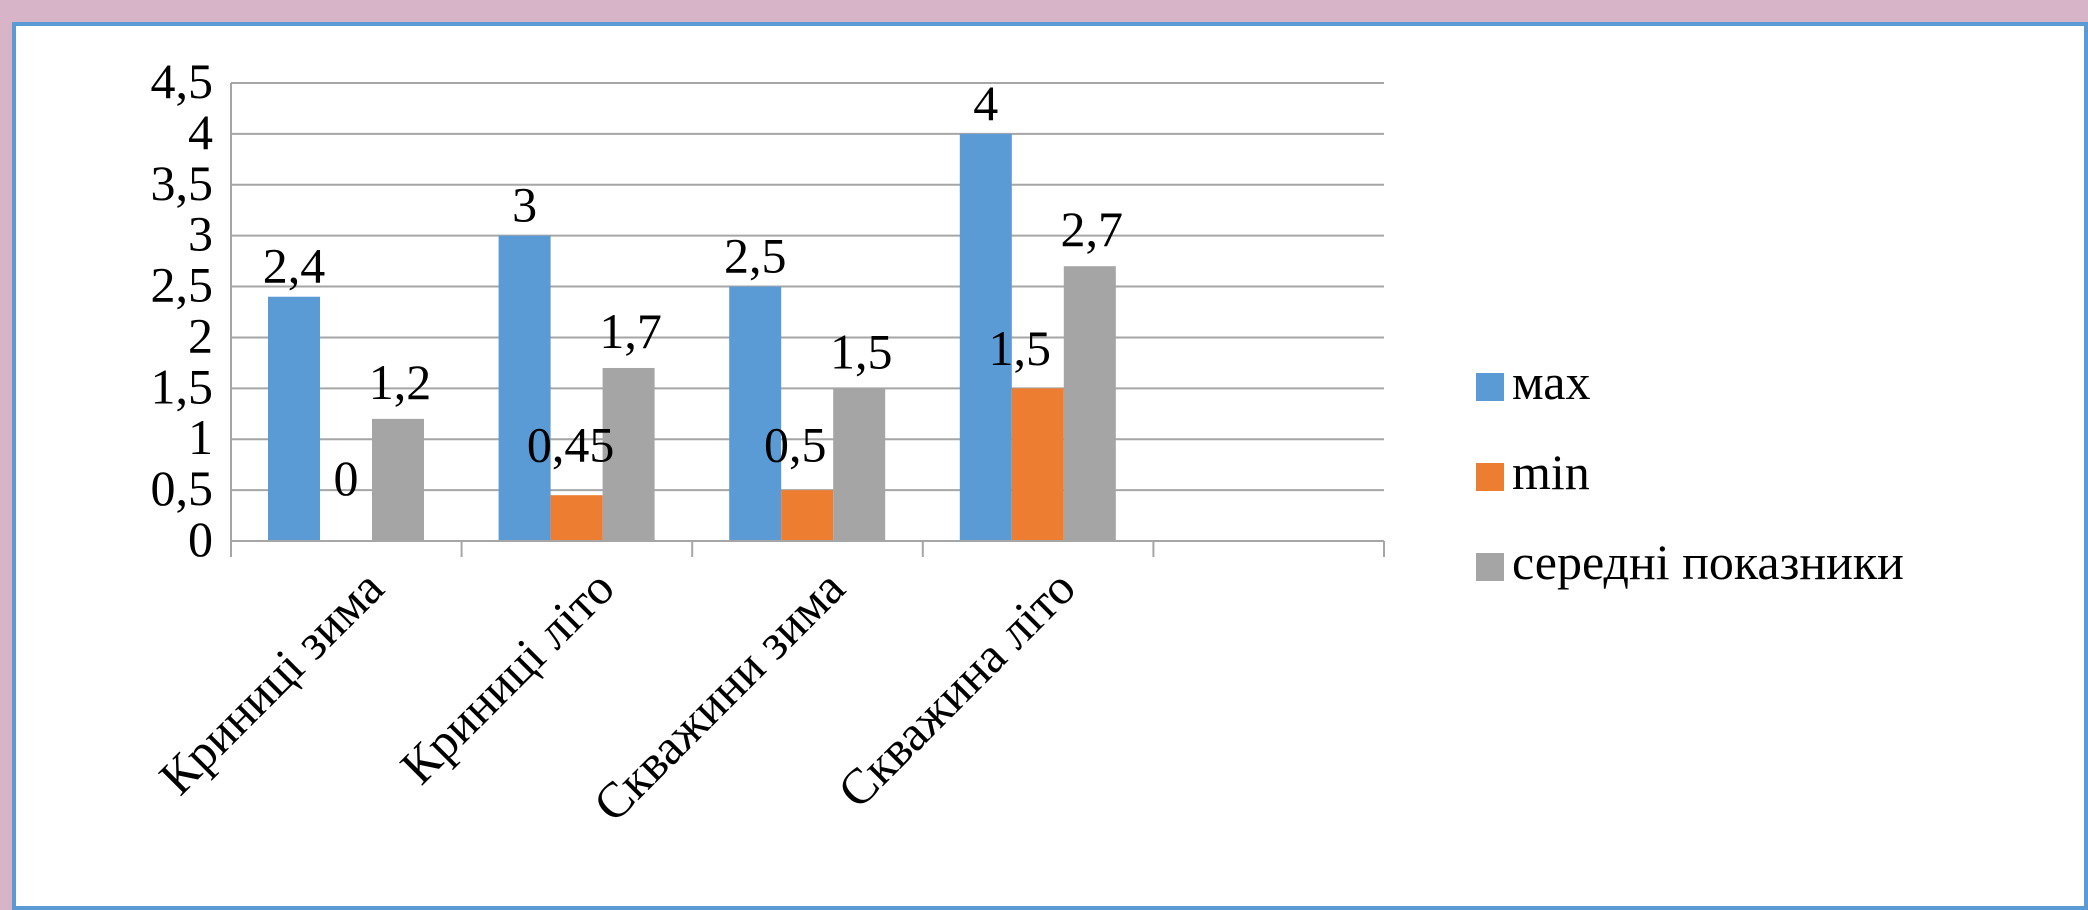  What do you see at coordinates (200, 132) in the screenshot?
I see `y-tick-label: 4` at bounding box center [200, 132].